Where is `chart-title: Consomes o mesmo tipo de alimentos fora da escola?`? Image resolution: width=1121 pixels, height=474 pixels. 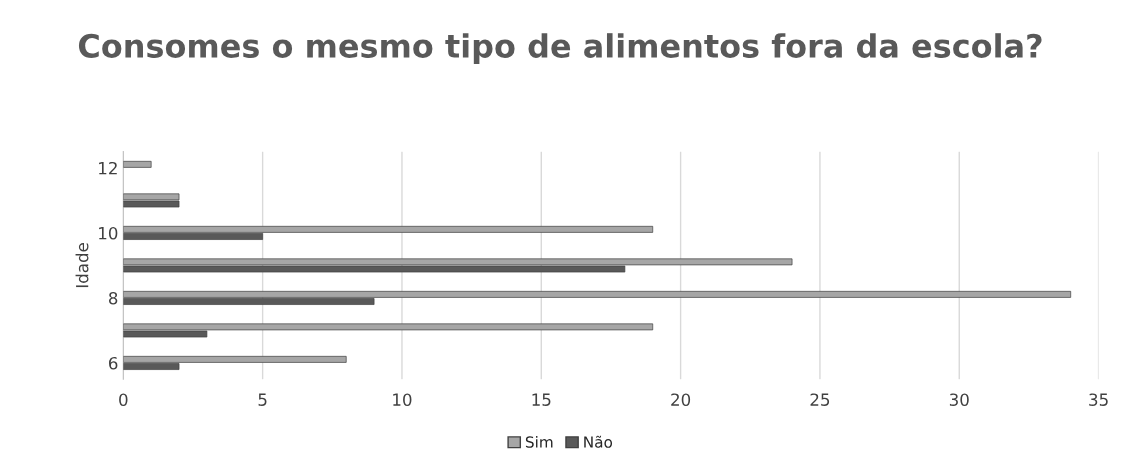 chart-title: Consomes o mesmo tipo de alimentos fora da escola? is located at coordinates (560, 49).